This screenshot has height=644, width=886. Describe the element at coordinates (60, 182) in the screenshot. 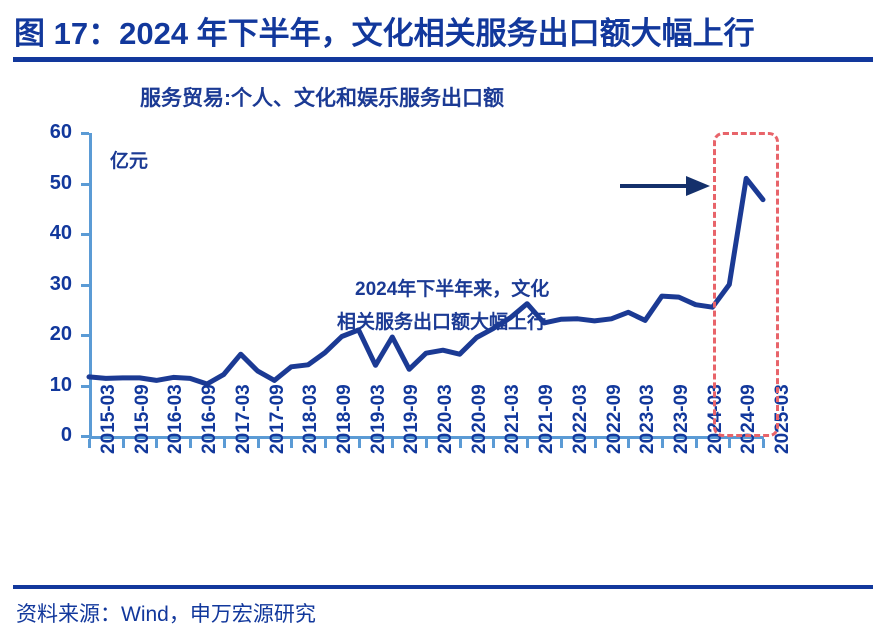

I see `y-label-50: 50` at that location.